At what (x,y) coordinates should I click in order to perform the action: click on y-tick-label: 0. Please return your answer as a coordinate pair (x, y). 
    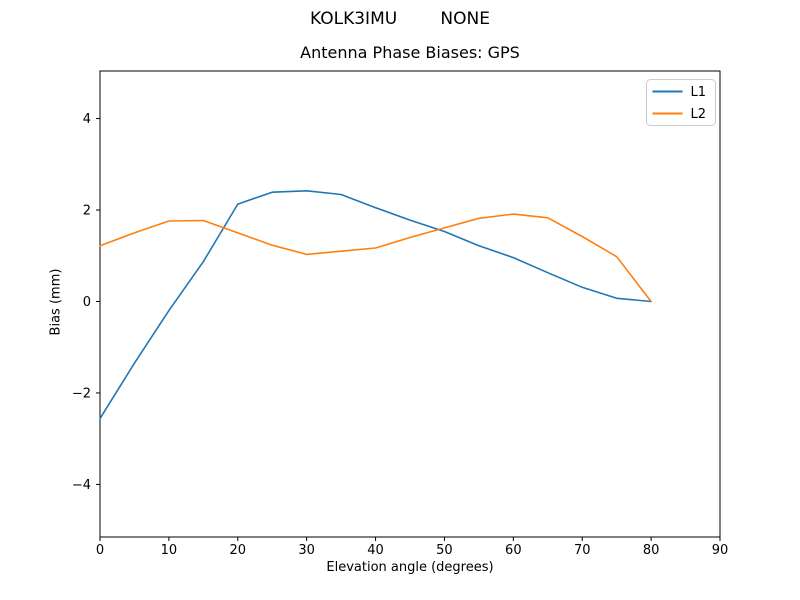
    Looking at the image, I should click on (87, 302).